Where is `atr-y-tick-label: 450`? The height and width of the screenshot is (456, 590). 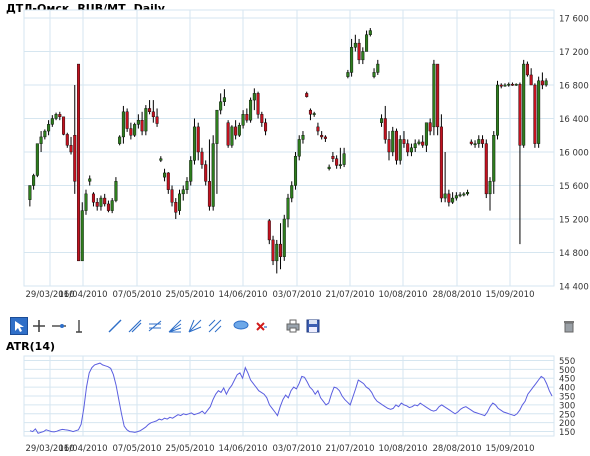
atr-y-tick-label: 450 is located at coordinates (567, 380).